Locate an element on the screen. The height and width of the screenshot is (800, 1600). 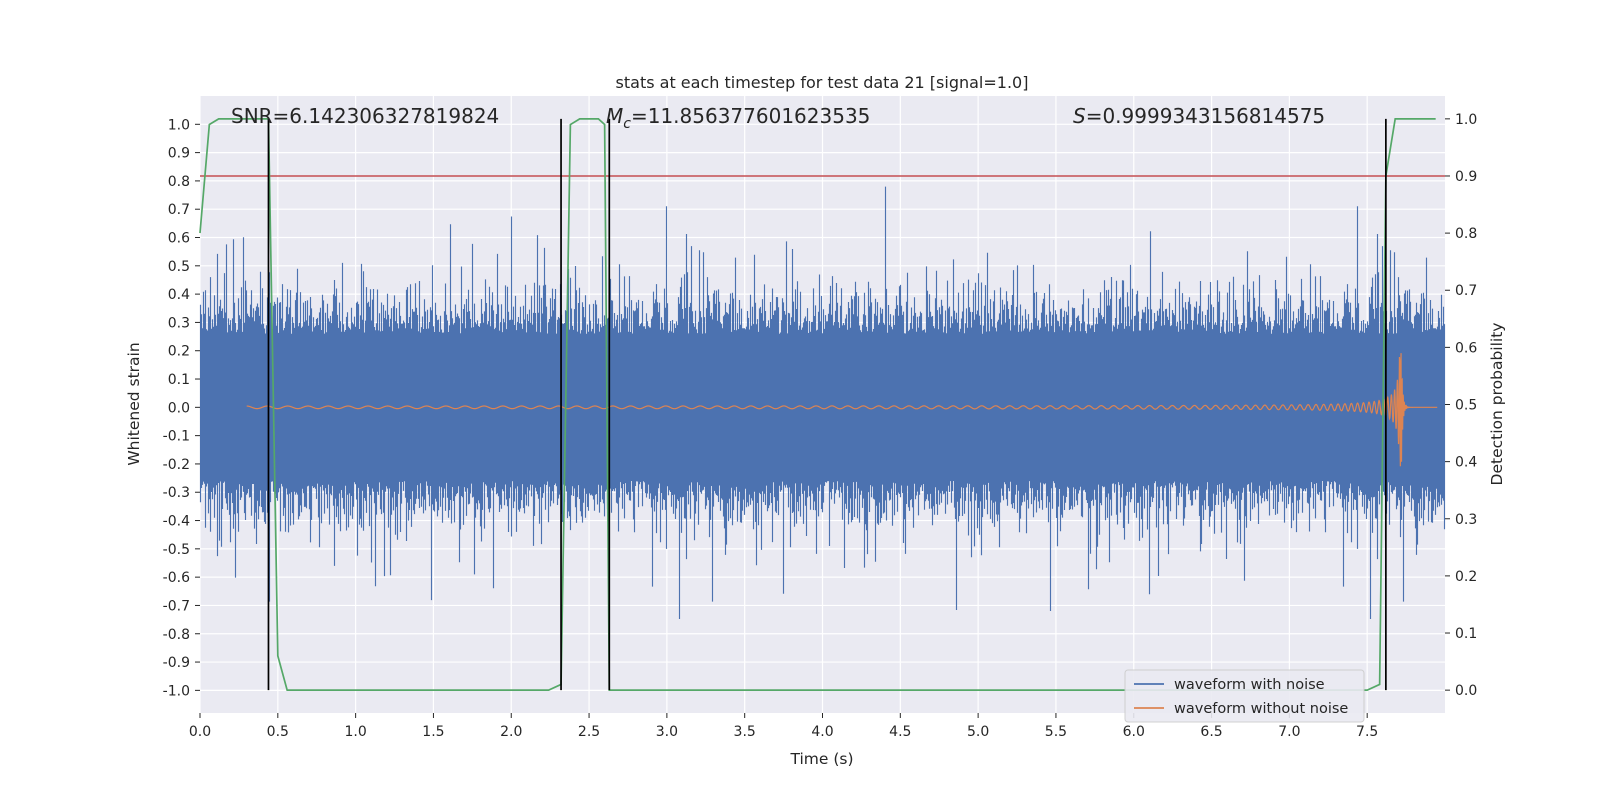
x-axis-label: Time (s) is located at coordinates (821, 759).